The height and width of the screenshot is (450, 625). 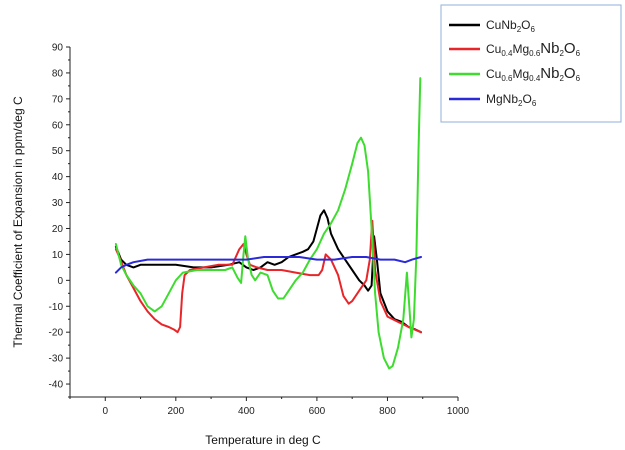 What do you see at coordinates (58, 99) in the screenshot?
I see `y-tick-label: 70` at bounding box center [58, 99].